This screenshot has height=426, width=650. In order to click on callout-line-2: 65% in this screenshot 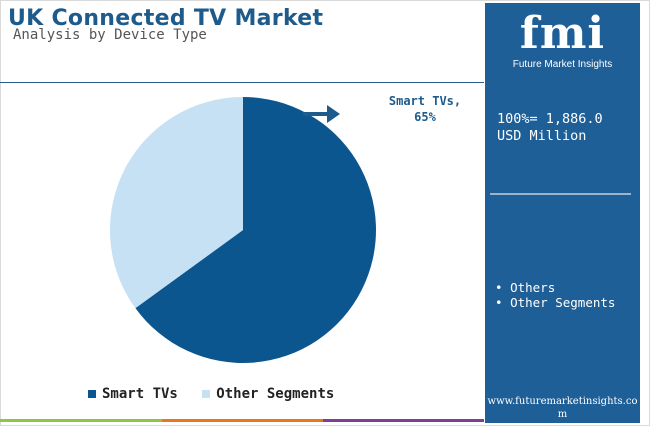, I will do `click(425, 117)`.